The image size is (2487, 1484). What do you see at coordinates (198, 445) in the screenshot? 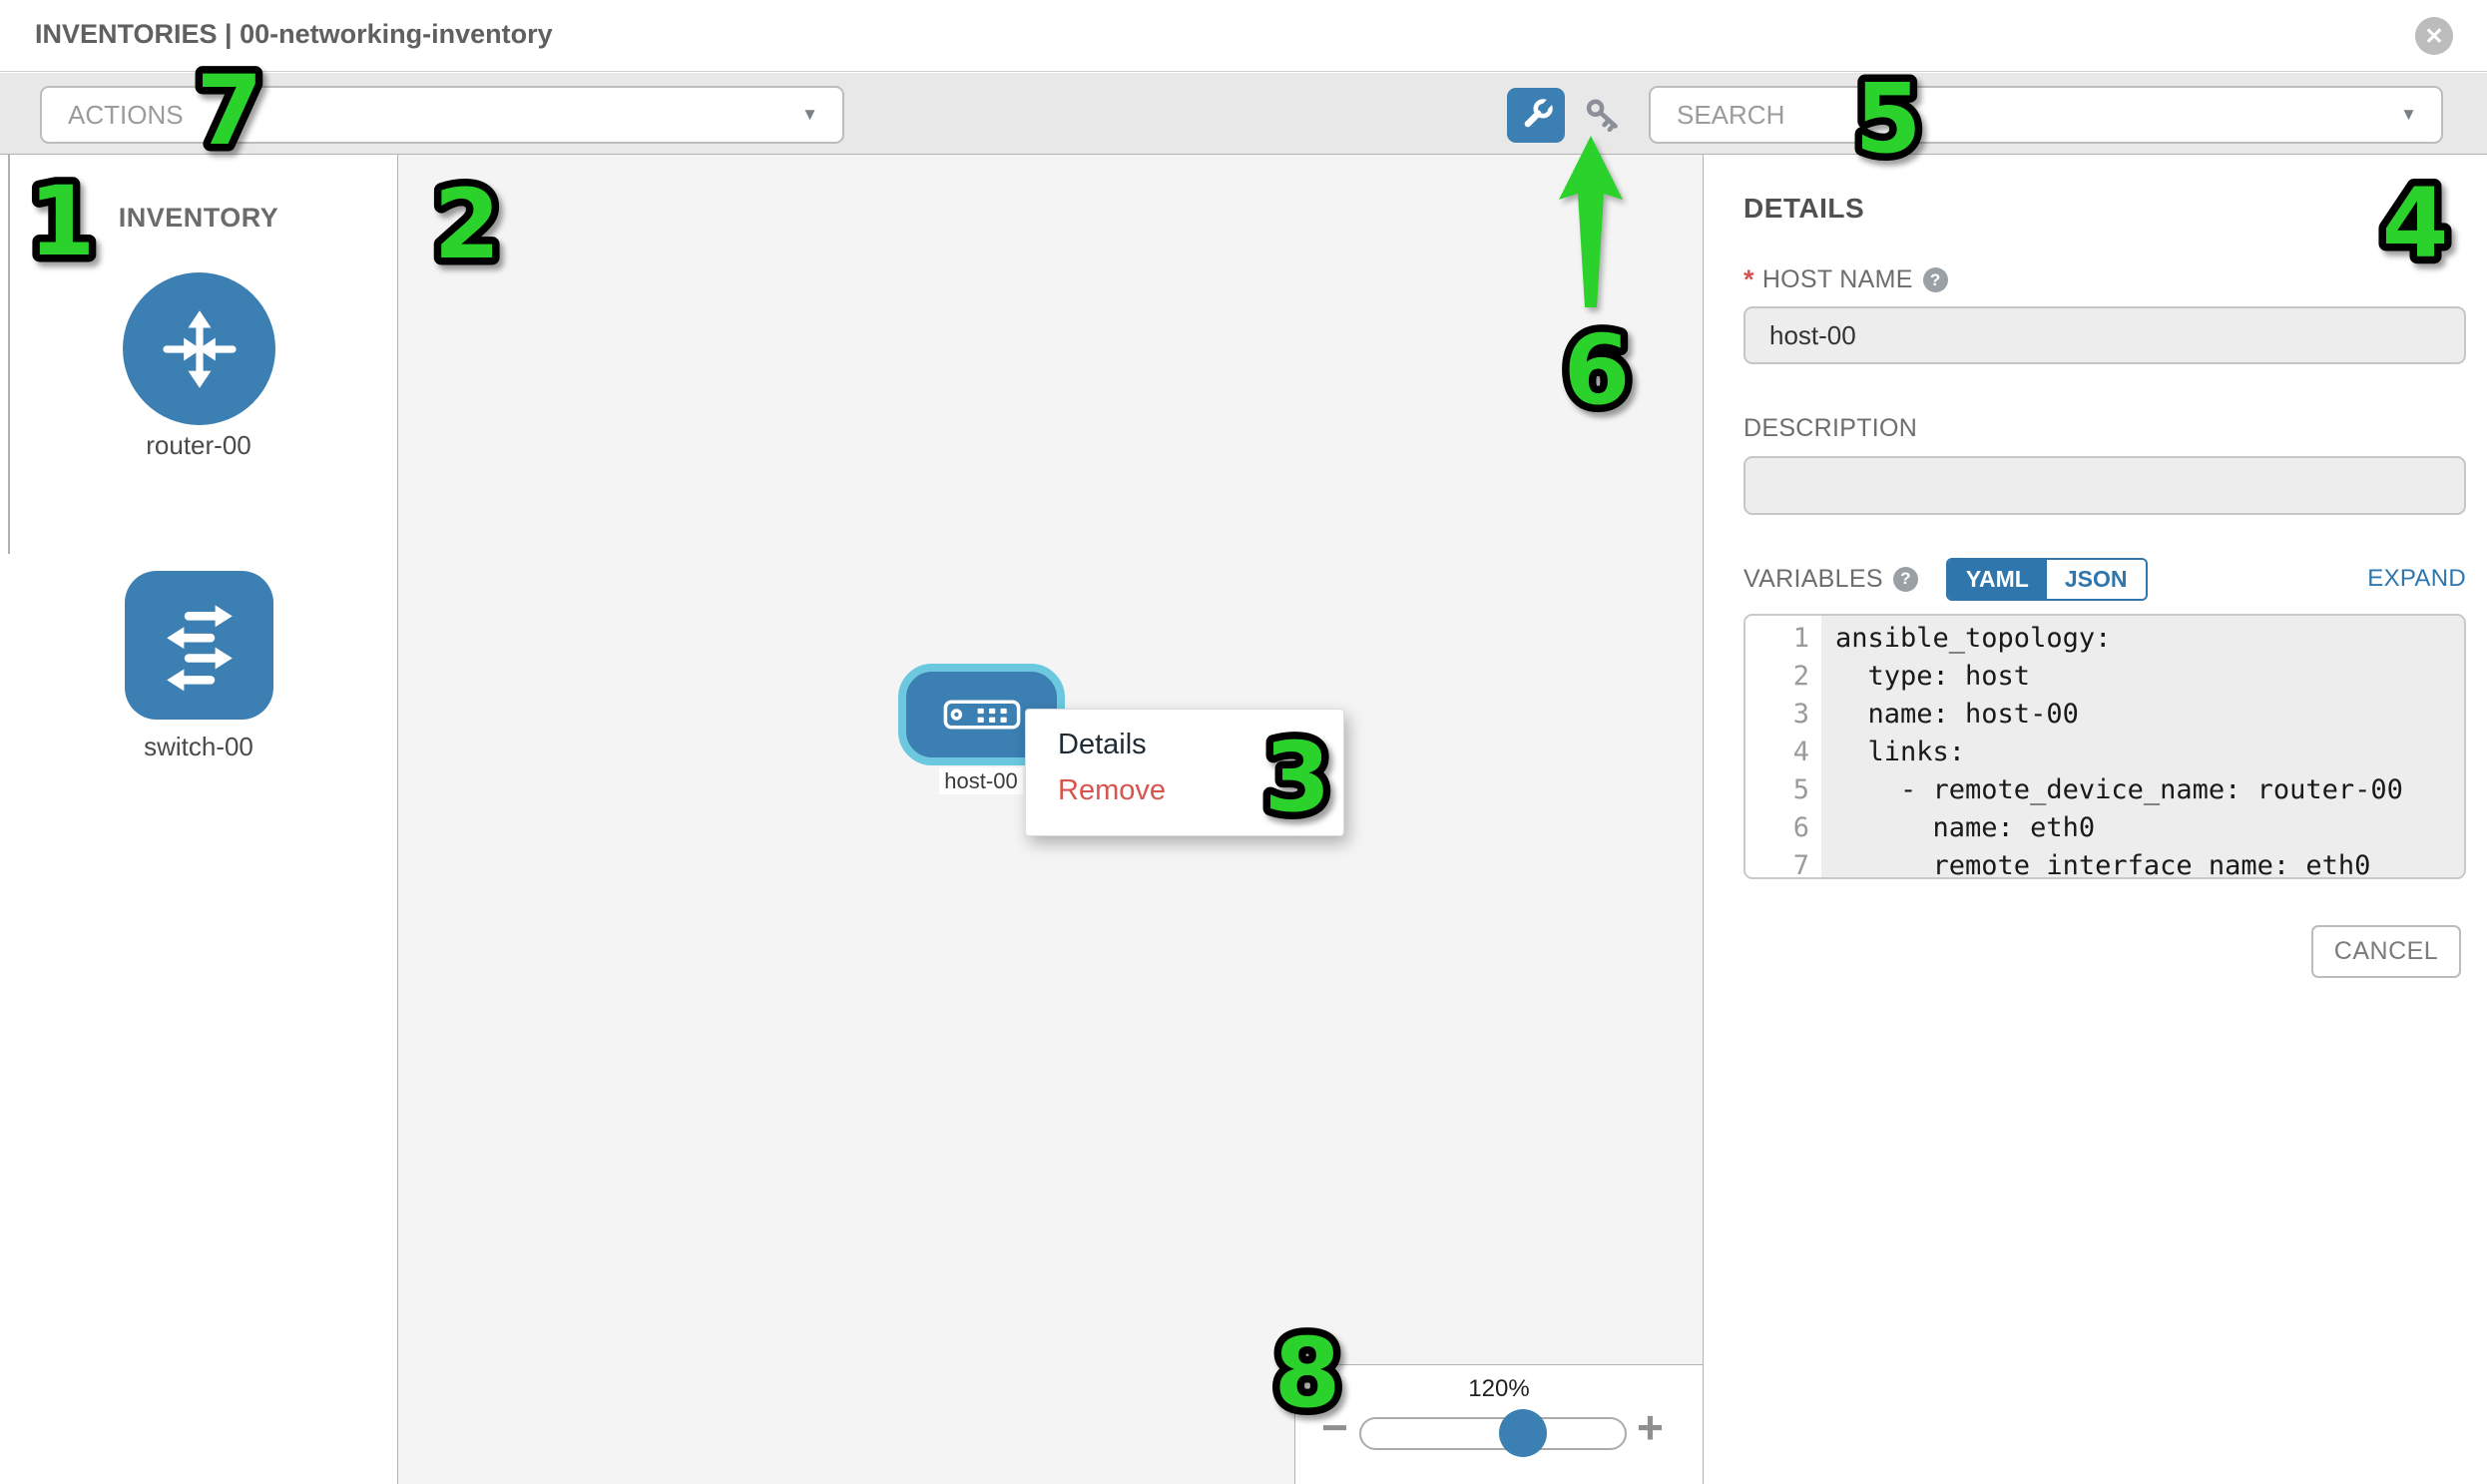
I see `router-label: router-00` at bounding box center [198, 445].